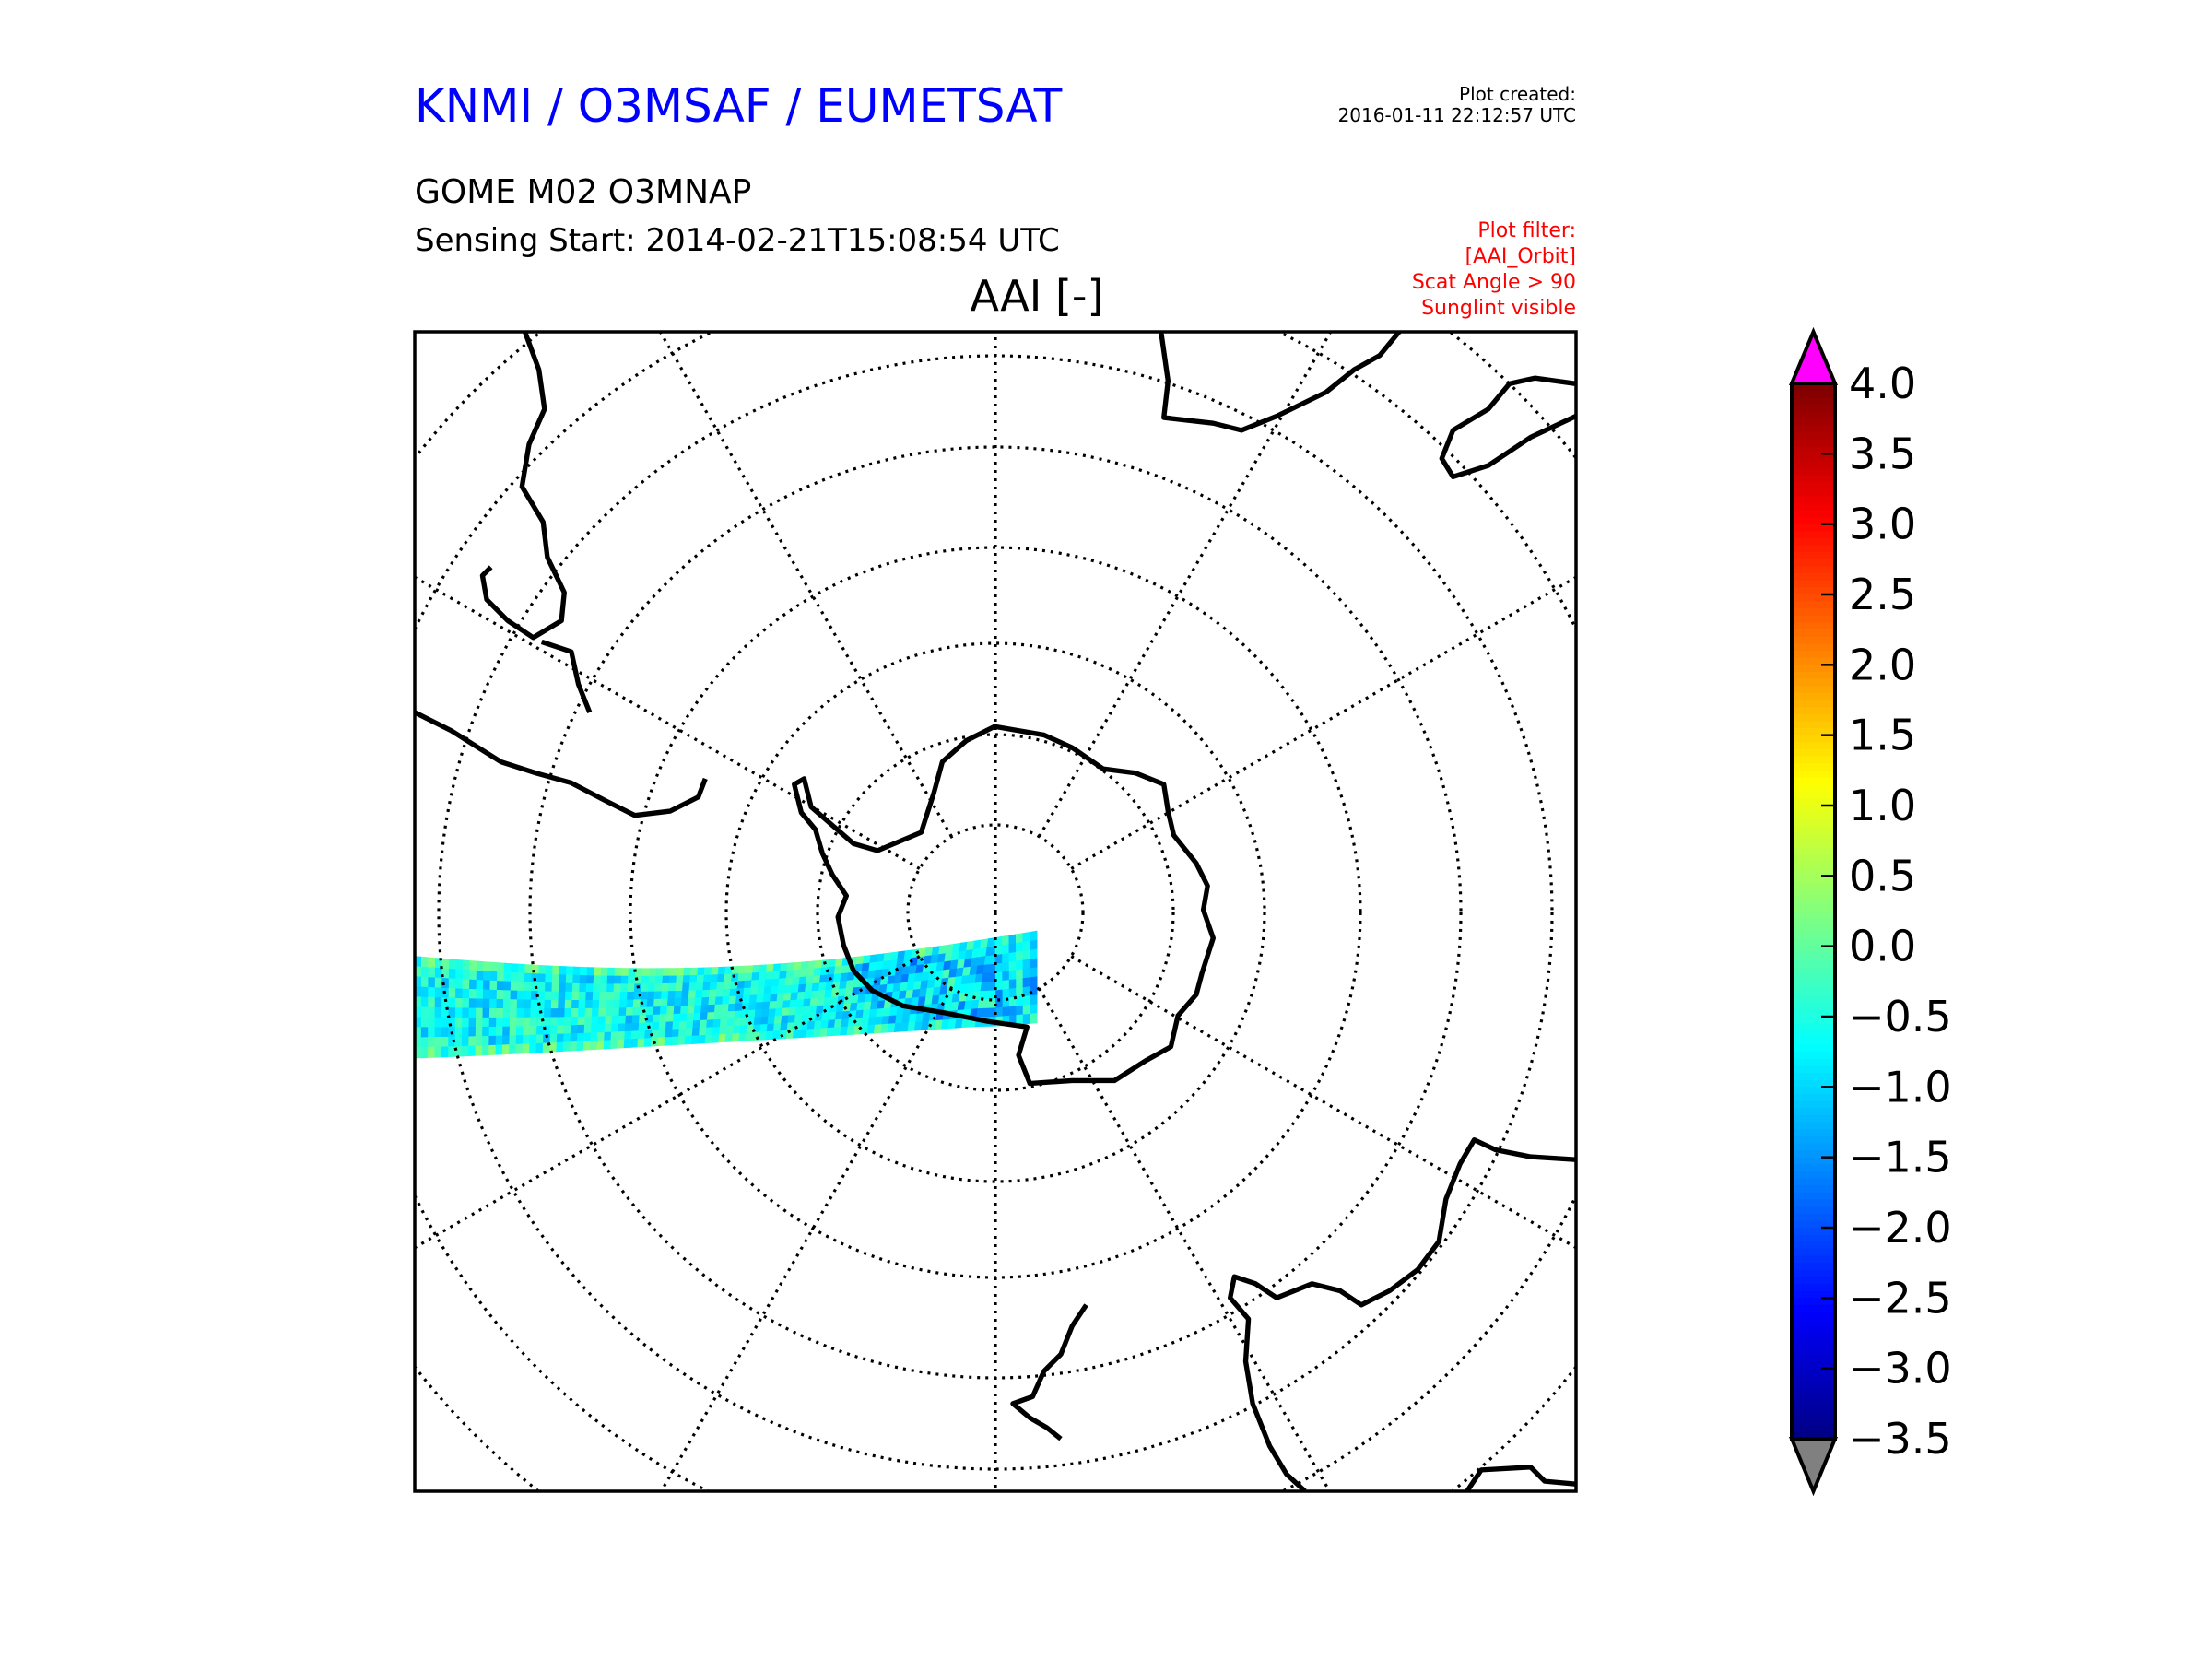 This screenshot has width=2212, height=1659. I want to click on colorbar-extend-min, so click(1813, 1467).